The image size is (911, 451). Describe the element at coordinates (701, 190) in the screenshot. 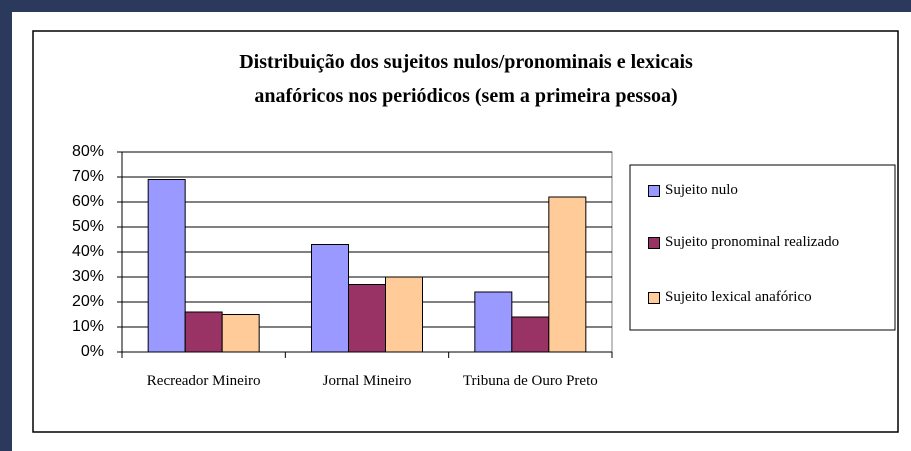

I see `legend-label: Sujeito nulo` at that location.